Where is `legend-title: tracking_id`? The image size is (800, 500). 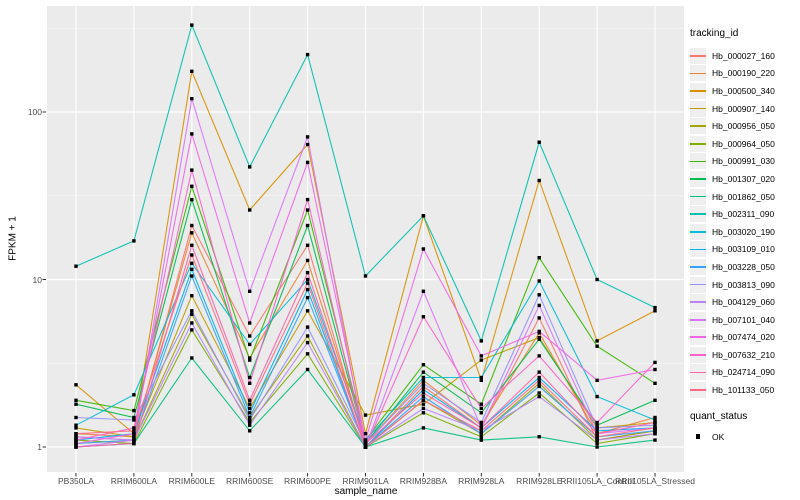 legend-title: tracking_id is located at coordinates (714, 33).